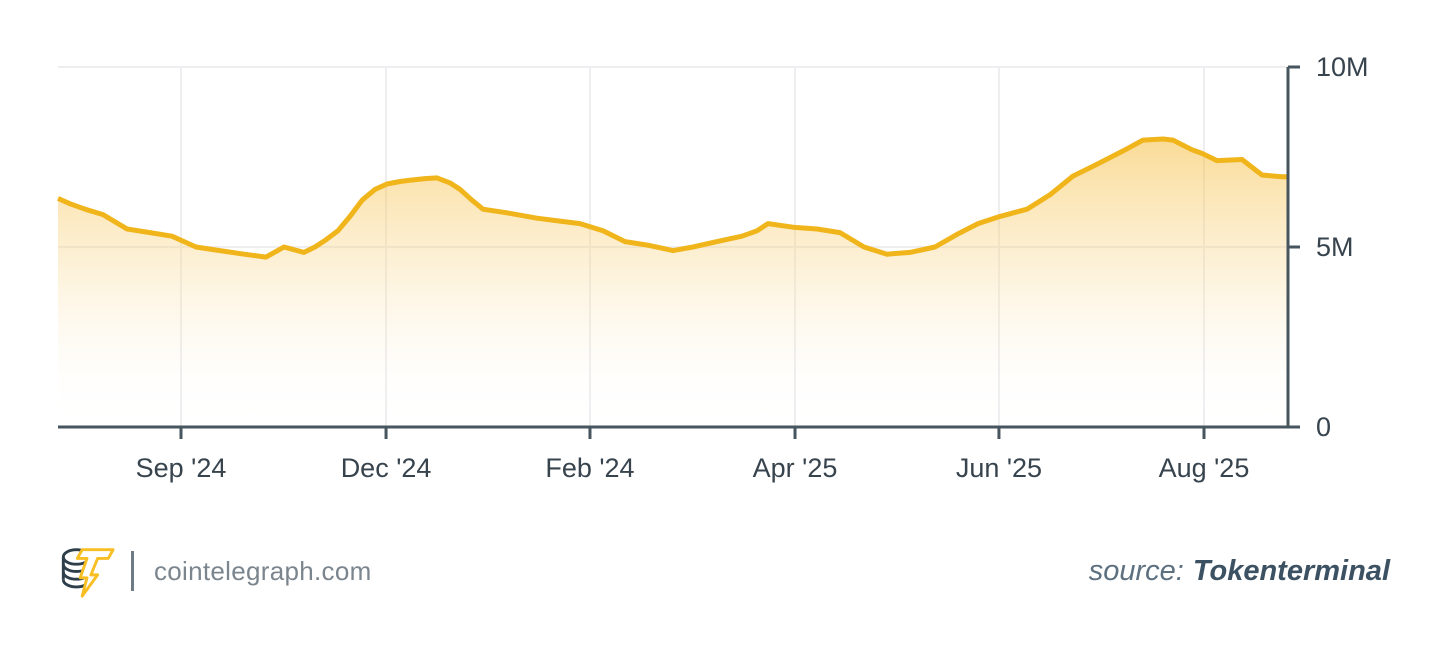 The image size is (1450, 652). What do you see at coordinates (1335, 247) in the screenshot?
I see `y-tick-label: 5M` at bounding box center [1335, 247].